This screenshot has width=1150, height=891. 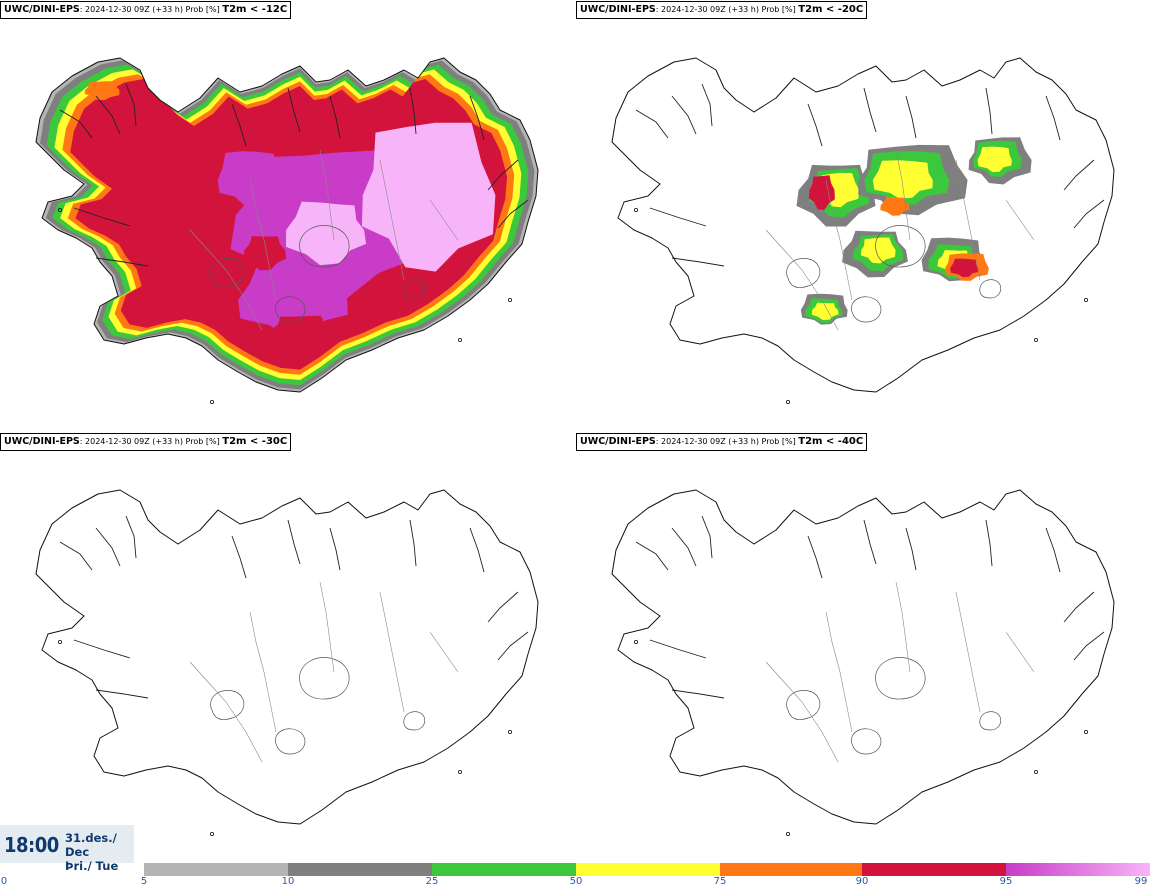 What do you see at coordinates (31, 845) in the screenshot?
I see `valid-time: 18:00` at bounding box center [31, 845].